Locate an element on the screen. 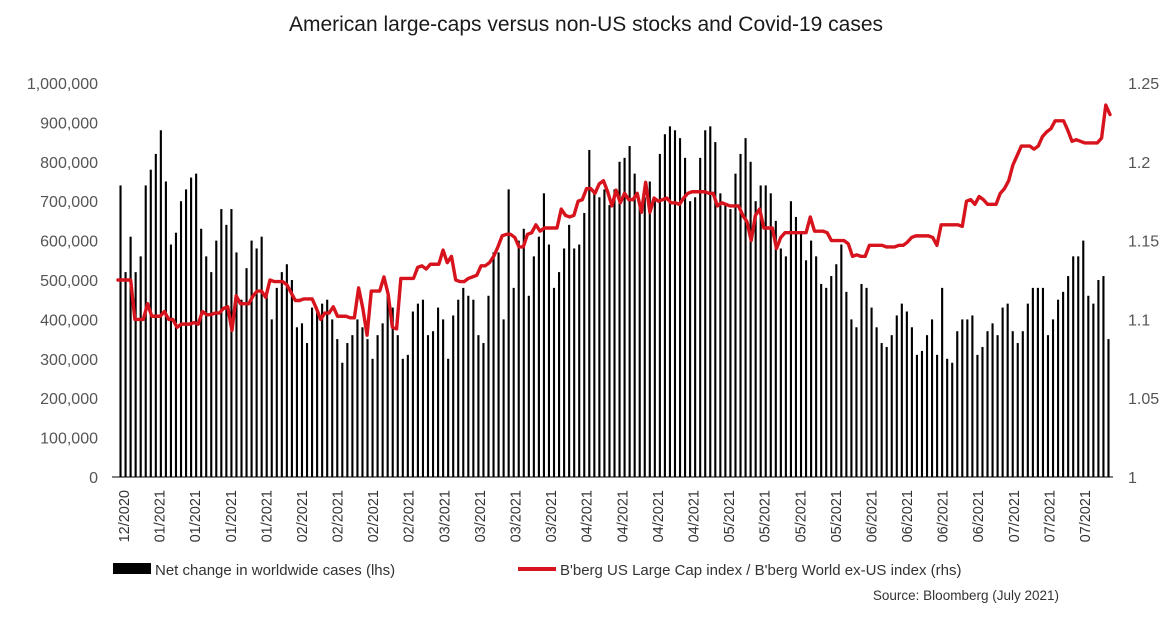 The width and height of the screenshot is (1173, 619). x-tick-label: 07/2021 is located at coordinates (1015, 516).